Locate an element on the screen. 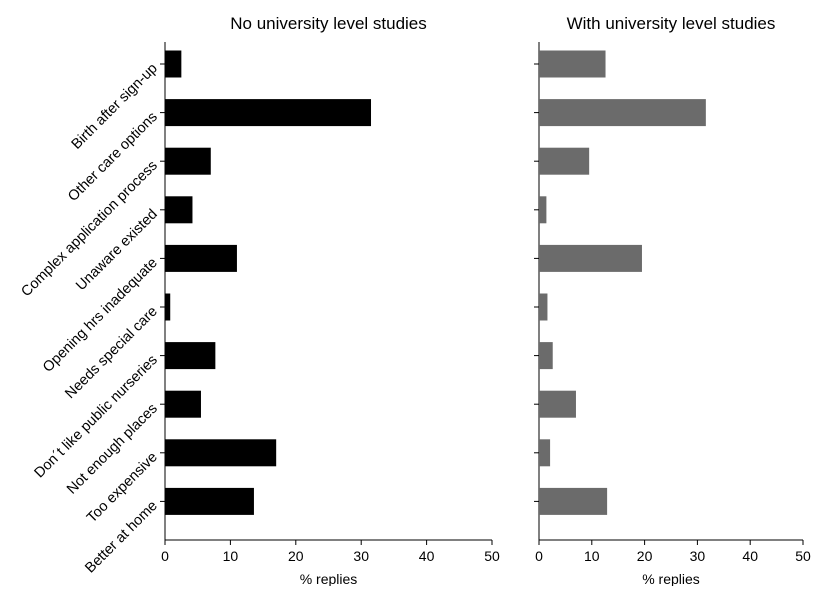 This screenshot has width=814, height=591. panel-title: With university level studies is located at coordinates (671, 23).